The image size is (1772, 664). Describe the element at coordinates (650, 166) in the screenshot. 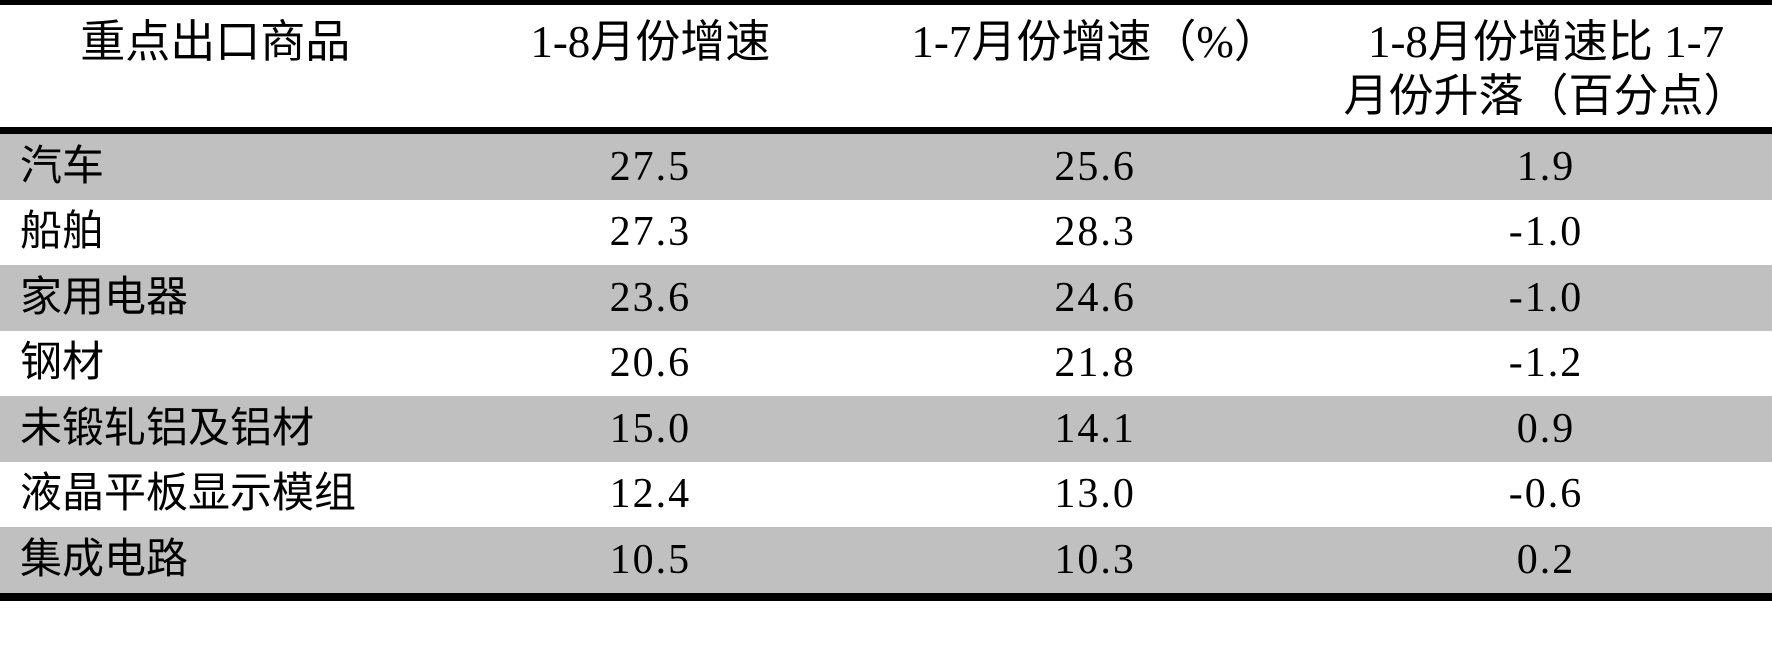

I see `cell-growth-1-8: 27.5` at that location.